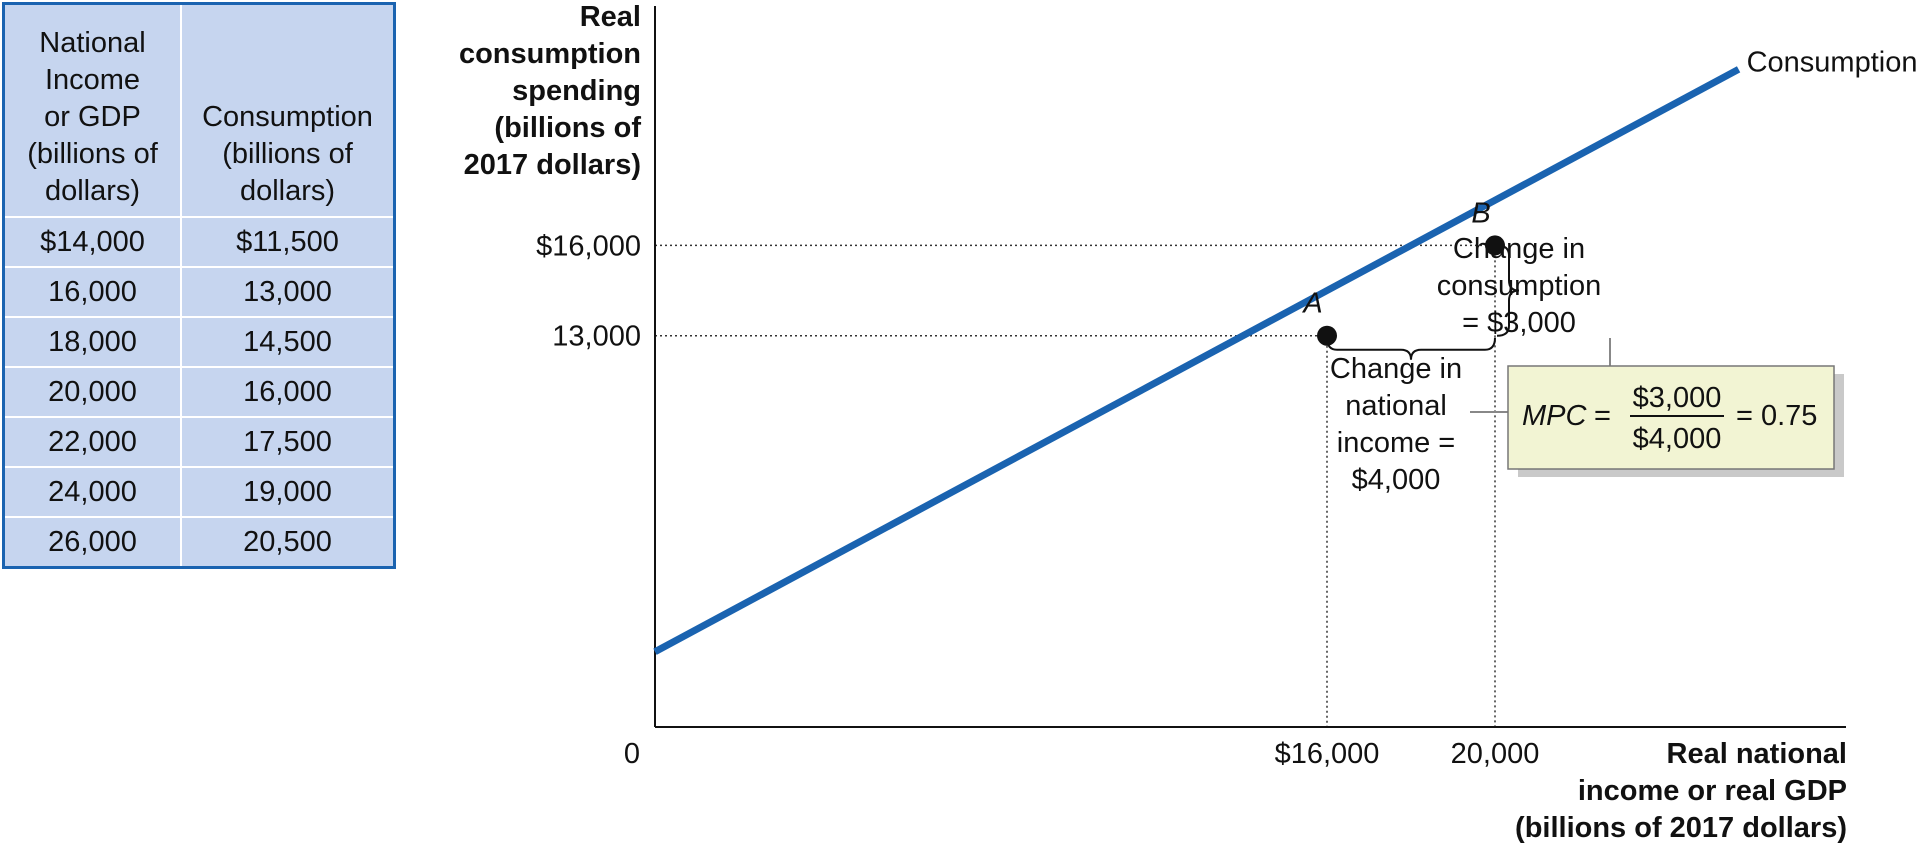 The image size is (1916, 846). Describe the element at coordinates (93, 342) in the screenshot. I see `income-cell: 18,000` at that location.